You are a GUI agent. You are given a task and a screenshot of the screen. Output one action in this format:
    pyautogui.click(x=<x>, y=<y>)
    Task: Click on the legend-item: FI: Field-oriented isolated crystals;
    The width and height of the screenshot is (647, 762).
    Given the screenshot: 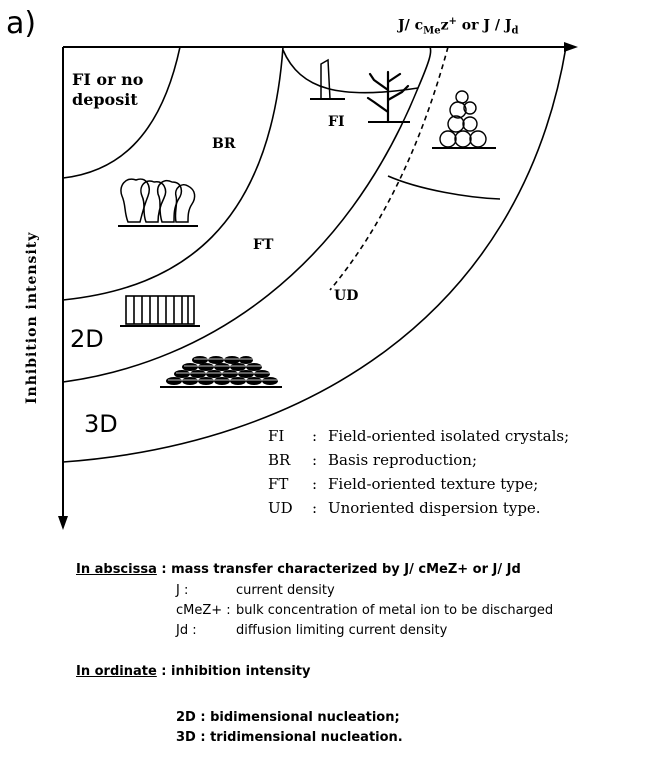 What is the action you would take?
    pyautogui.click(x=419, y=436)
    